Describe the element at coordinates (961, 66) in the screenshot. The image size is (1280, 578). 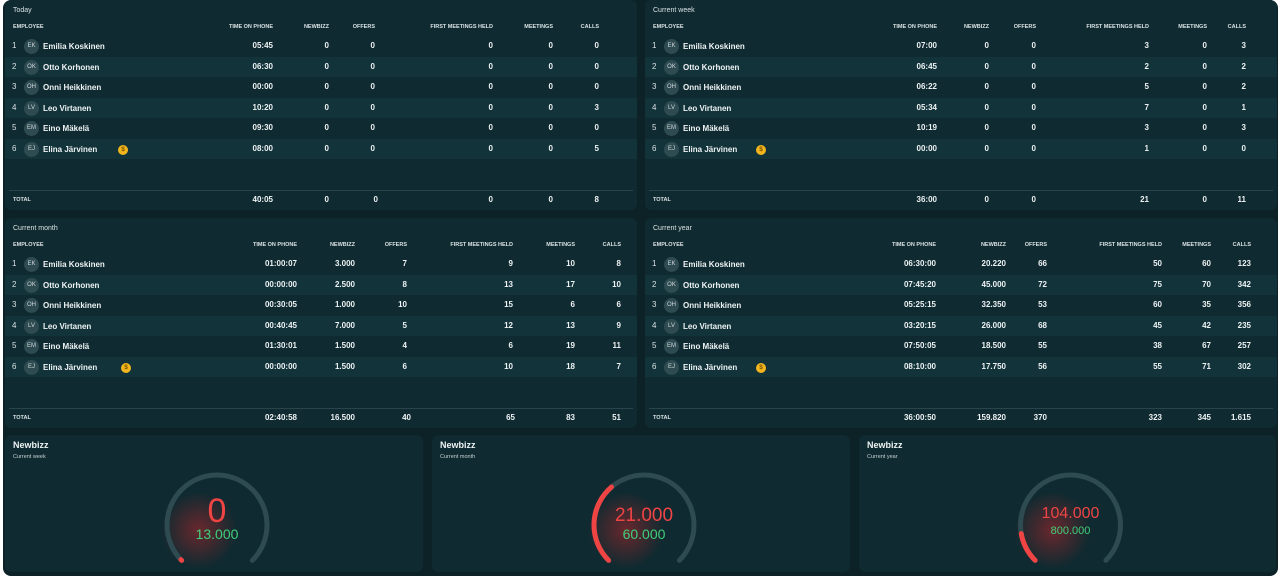
I see `table-row: 2 OK Otto Korhonen 06:45 0 0 2 0 2` at that location.